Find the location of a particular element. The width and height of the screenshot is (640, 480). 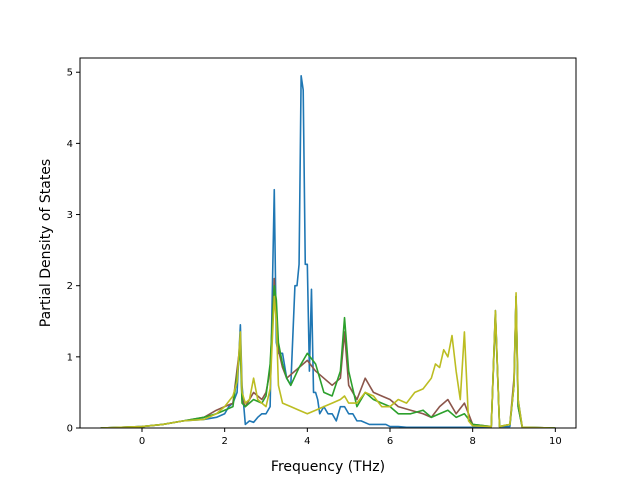

y-axis-label: Partial Density of States is located at coordinates (46, 243).